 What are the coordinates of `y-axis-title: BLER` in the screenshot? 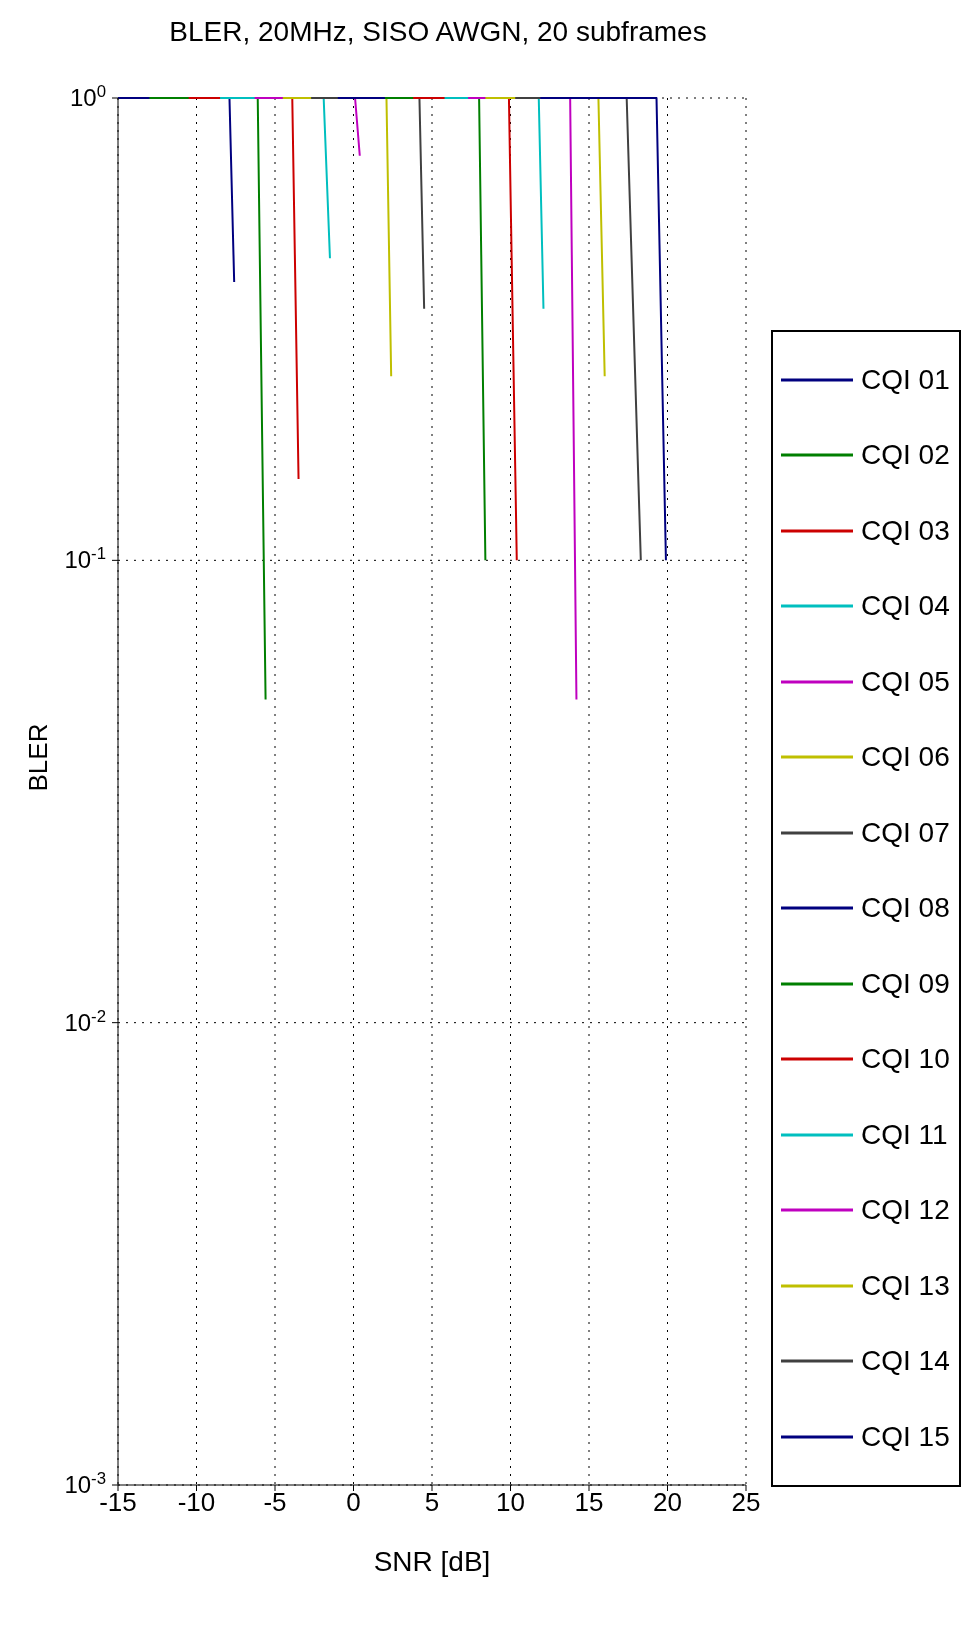 It's located at (38, 757).